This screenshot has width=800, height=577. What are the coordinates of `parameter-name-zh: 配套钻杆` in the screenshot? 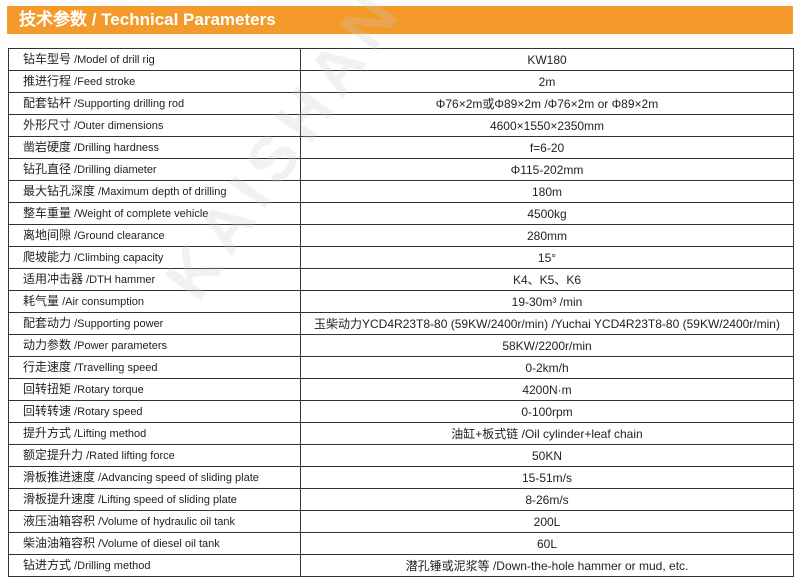 It's located at (47, 103).